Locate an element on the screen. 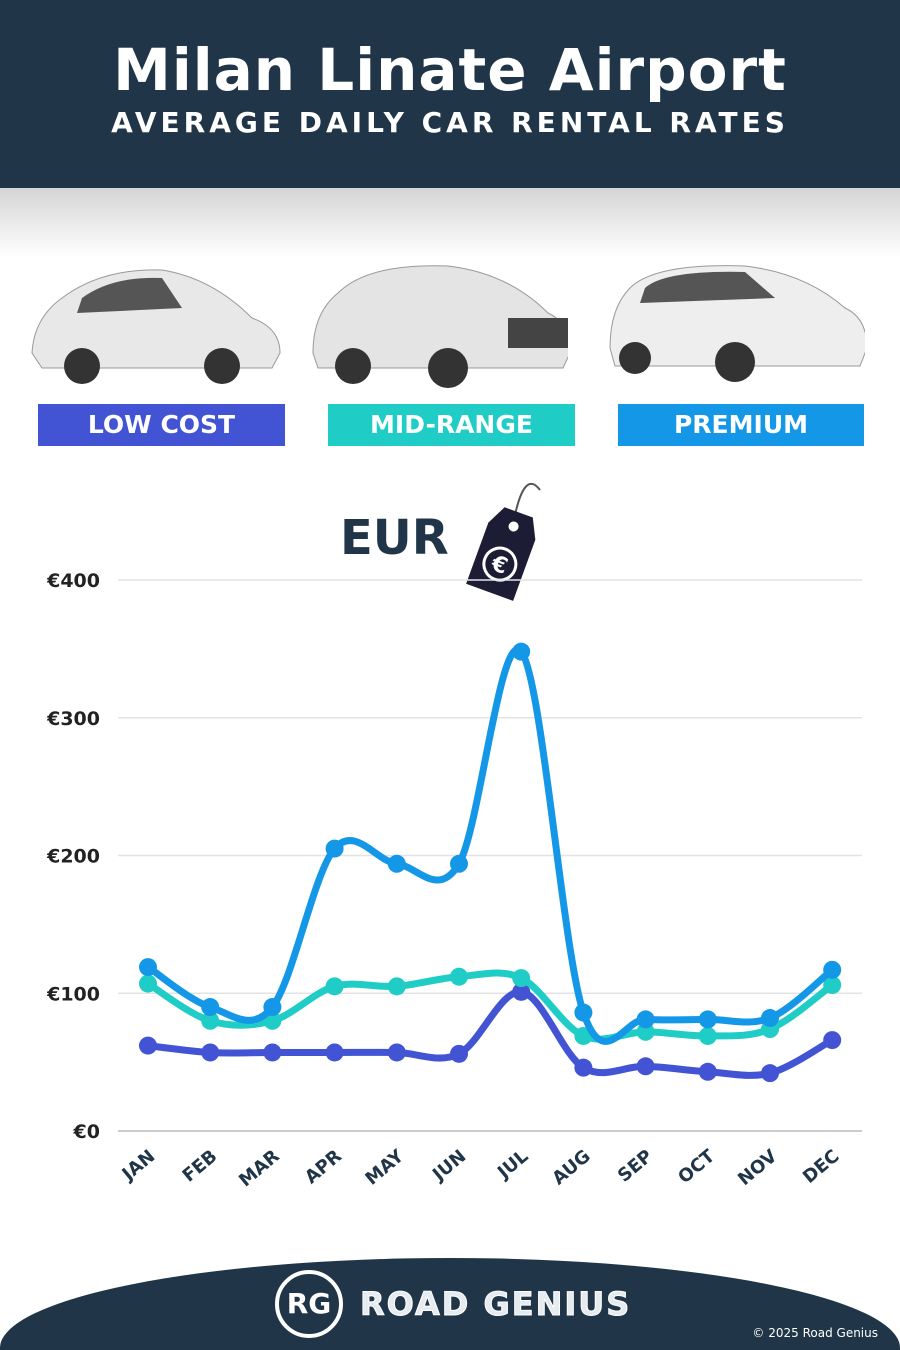 The width and height of the screenshot is (900, 1350). y-tick-label: €0 is located at coordinates (86, 1132).